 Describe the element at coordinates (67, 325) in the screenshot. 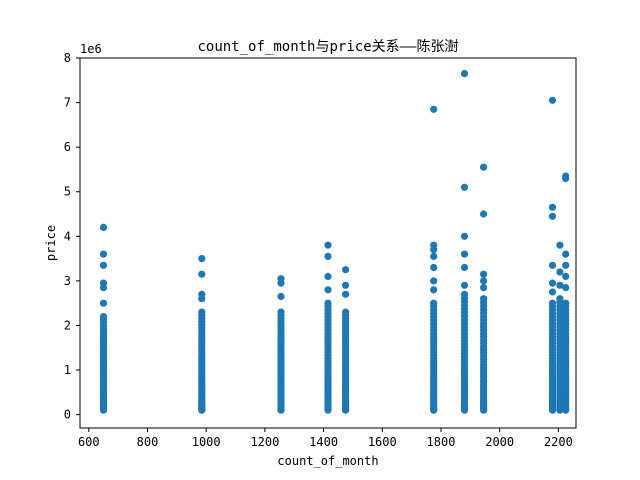

I see `y-tick-label: 2` at that location.